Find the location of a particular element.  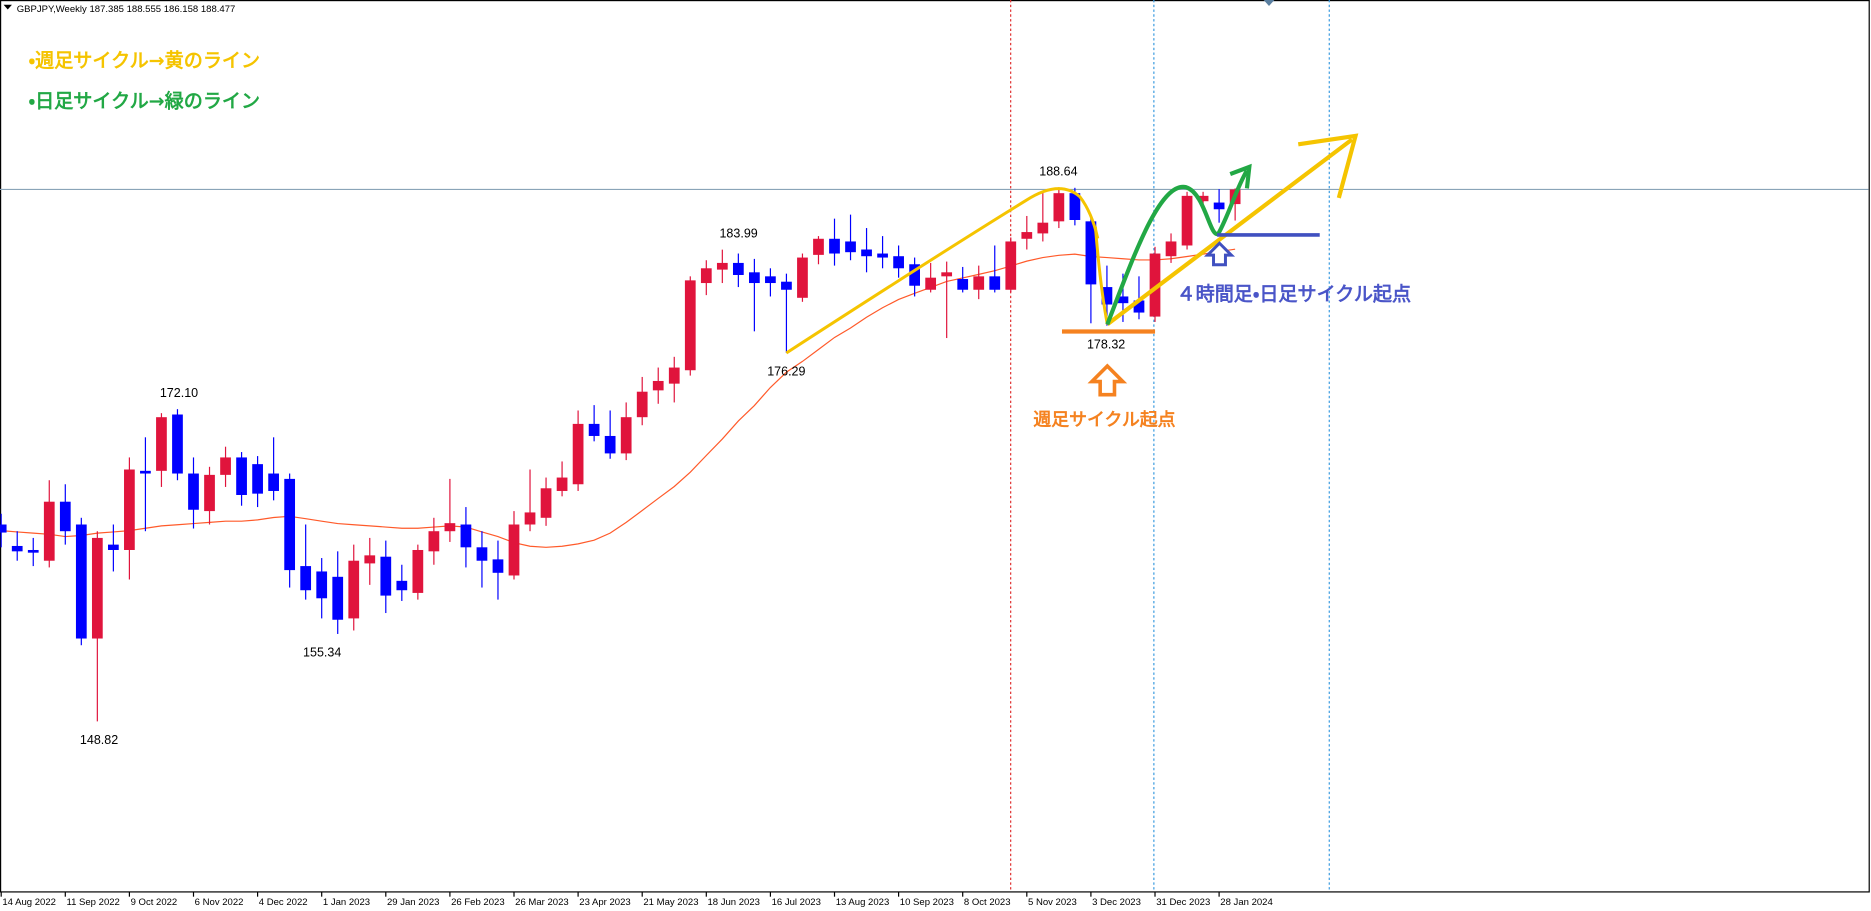

symbol: GBPJPY,Weekly is located at coordinates (52, 9).